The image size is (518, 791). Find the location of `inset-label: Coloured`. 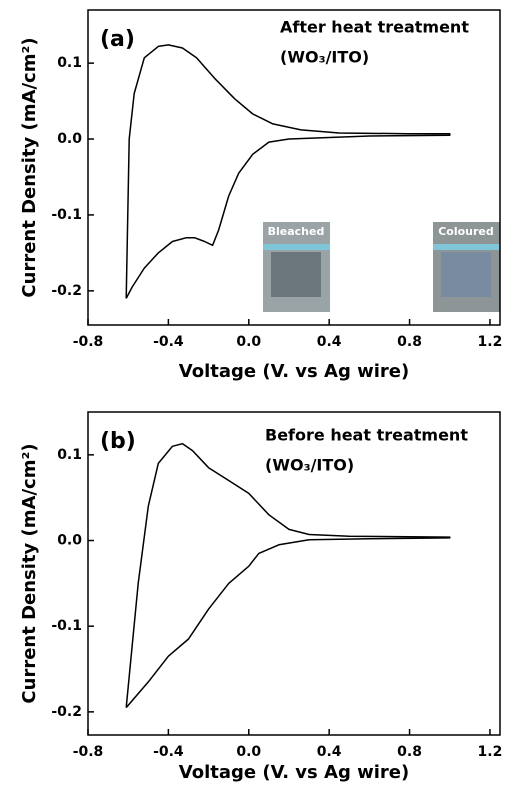

inset-label: Coloured is located at coordinates (466, 231).